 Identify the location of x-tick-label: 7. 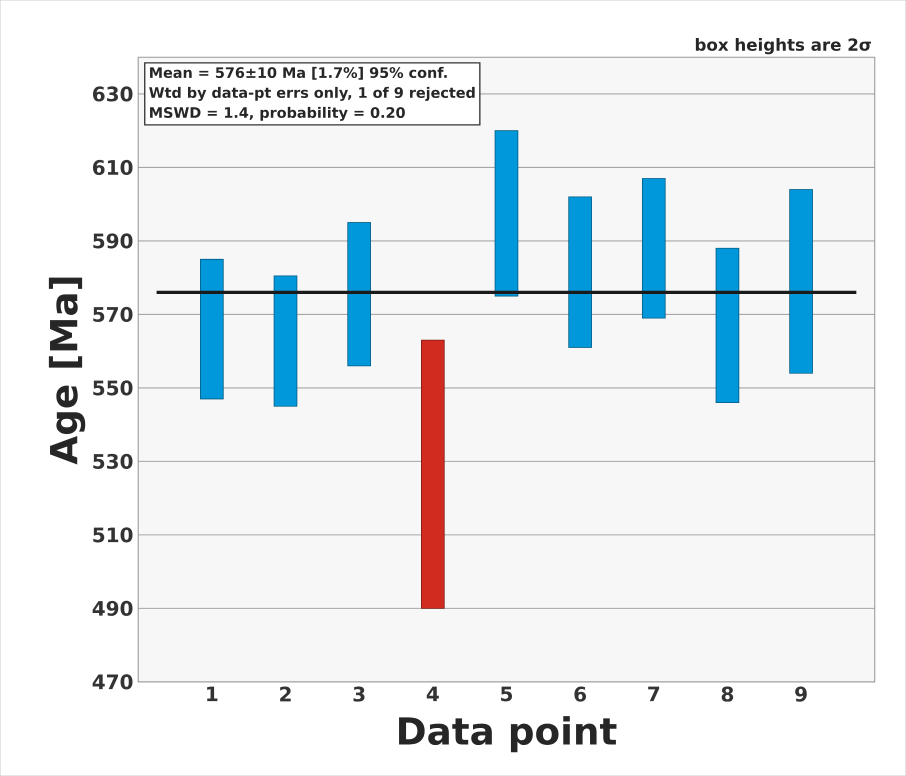
(654, 694).